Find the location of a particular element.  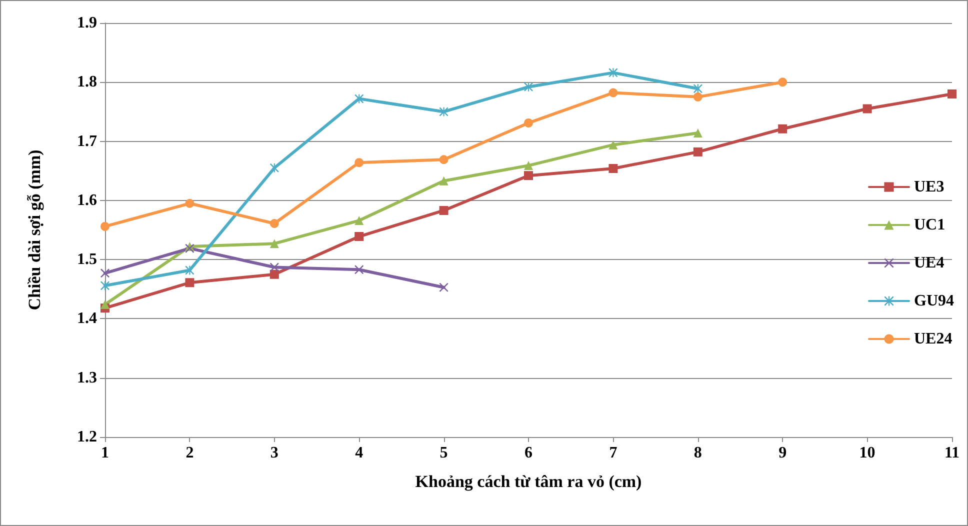

y-axis-title: Chiều dài sợi gỗ (mm) is located at coordinates (34, 230).